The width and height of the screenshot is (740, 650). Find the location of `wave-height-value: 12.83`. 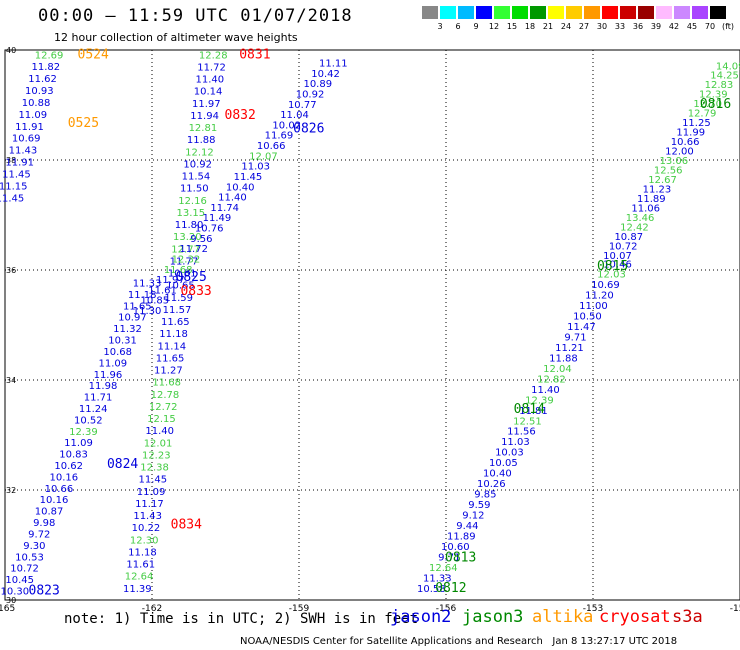

wave-height-value: 12.83 is located at coordinates (719, 85).